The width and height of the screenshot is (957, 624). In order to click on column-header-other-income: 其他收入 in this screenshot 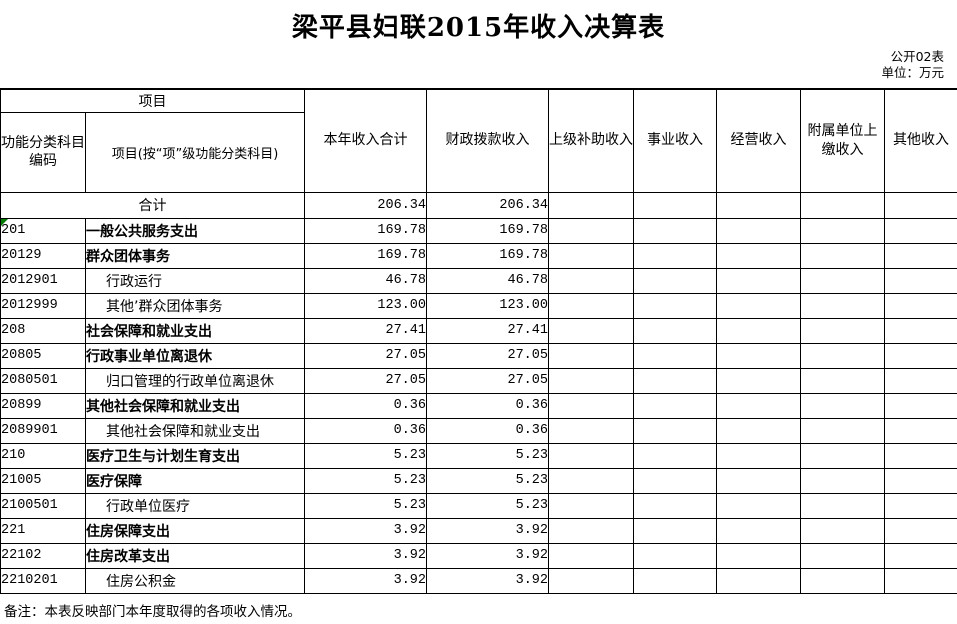, I will do `click(920, 140)`.